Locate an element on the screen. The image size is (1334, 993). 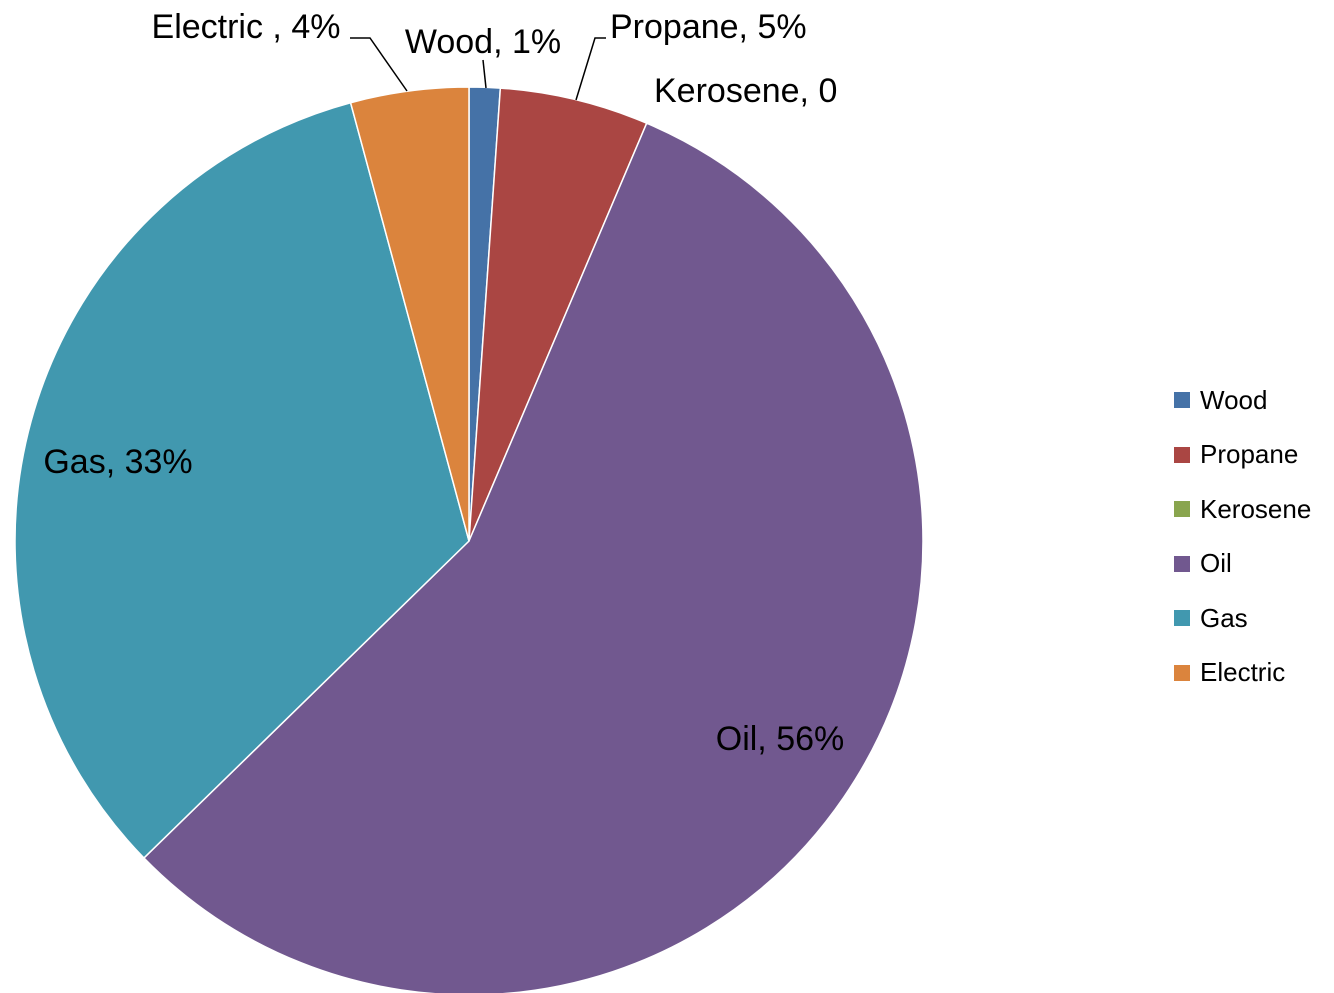
legend-swatch-propane is located at coordinates (1182, 454).